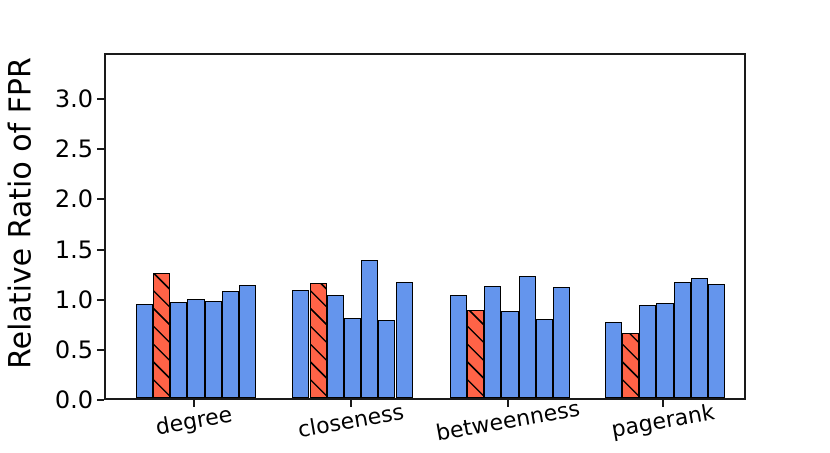  What do you see at coordinates (476, 353) in the screenshot?
I see `highlighted-bar-betweenness` at bounding box center [476, 353].